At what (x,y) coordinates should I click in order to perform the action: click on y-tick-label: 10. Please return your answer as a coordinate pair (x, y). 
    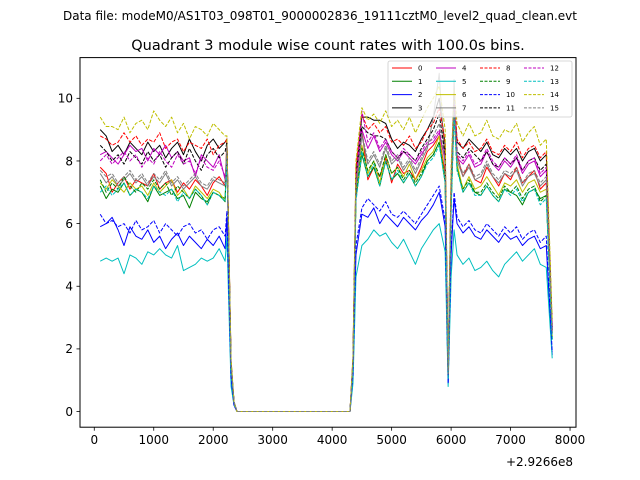
    Looking at the image, I should click on (65, 99).